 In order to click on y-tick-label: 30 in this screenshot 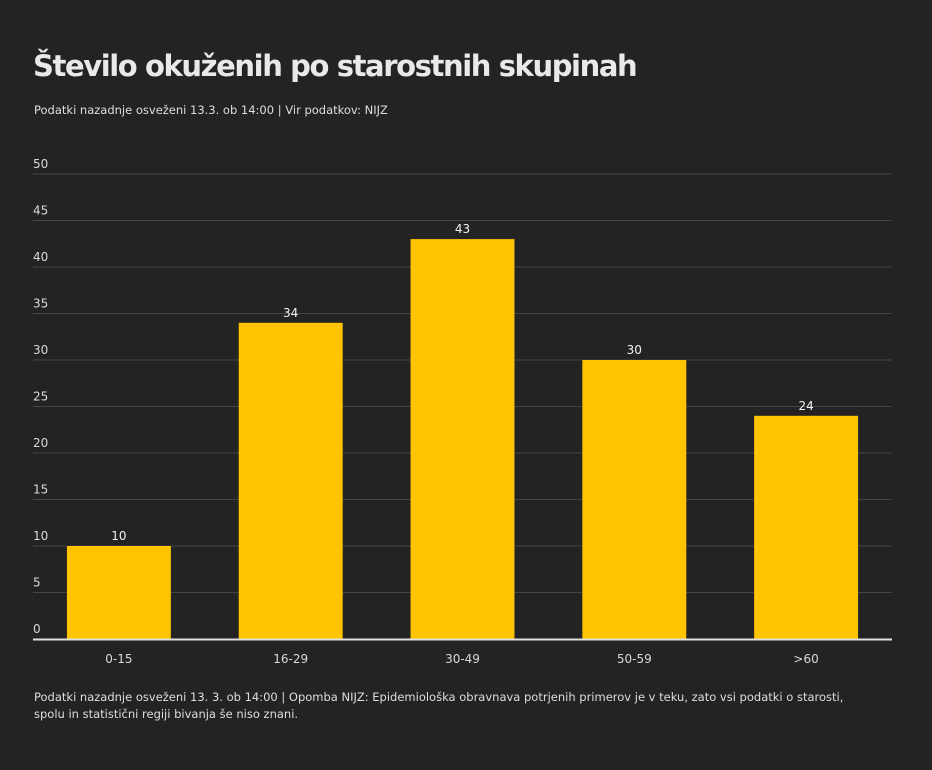, I will do `click(40, 350)`.